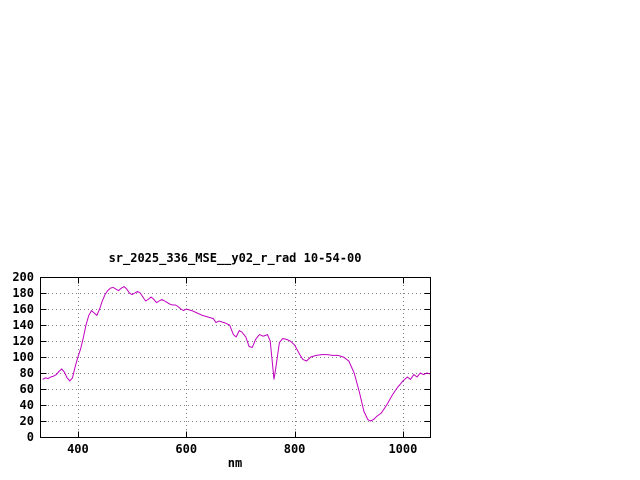 This screenshot has width=640, height=480. I want to click on y-tick-label: 120, so click(23, 341).